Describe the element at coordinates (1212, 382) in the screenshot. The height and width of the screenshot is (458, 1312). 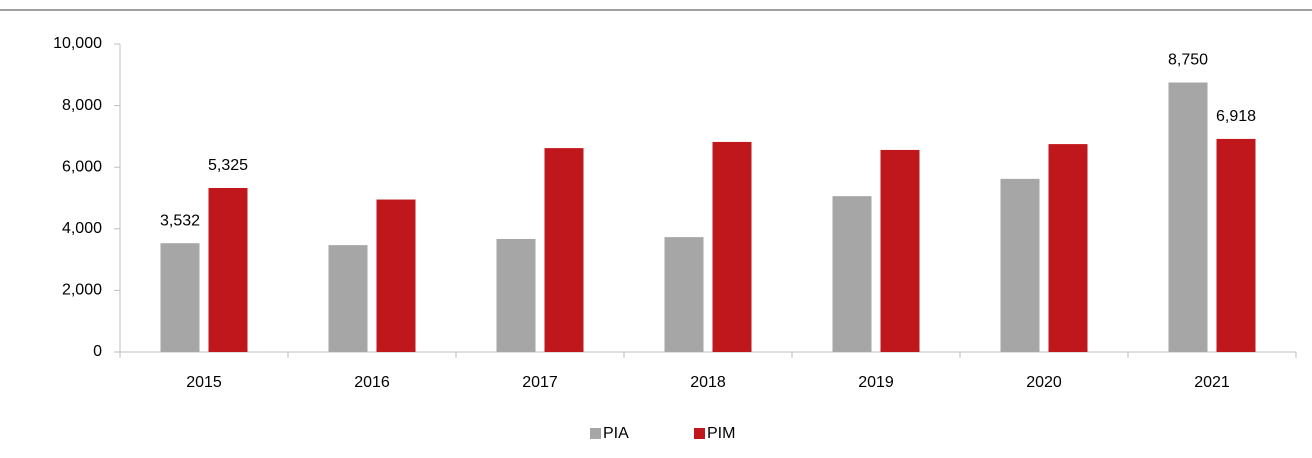
I see `x-tick-label: 2021` at that location.